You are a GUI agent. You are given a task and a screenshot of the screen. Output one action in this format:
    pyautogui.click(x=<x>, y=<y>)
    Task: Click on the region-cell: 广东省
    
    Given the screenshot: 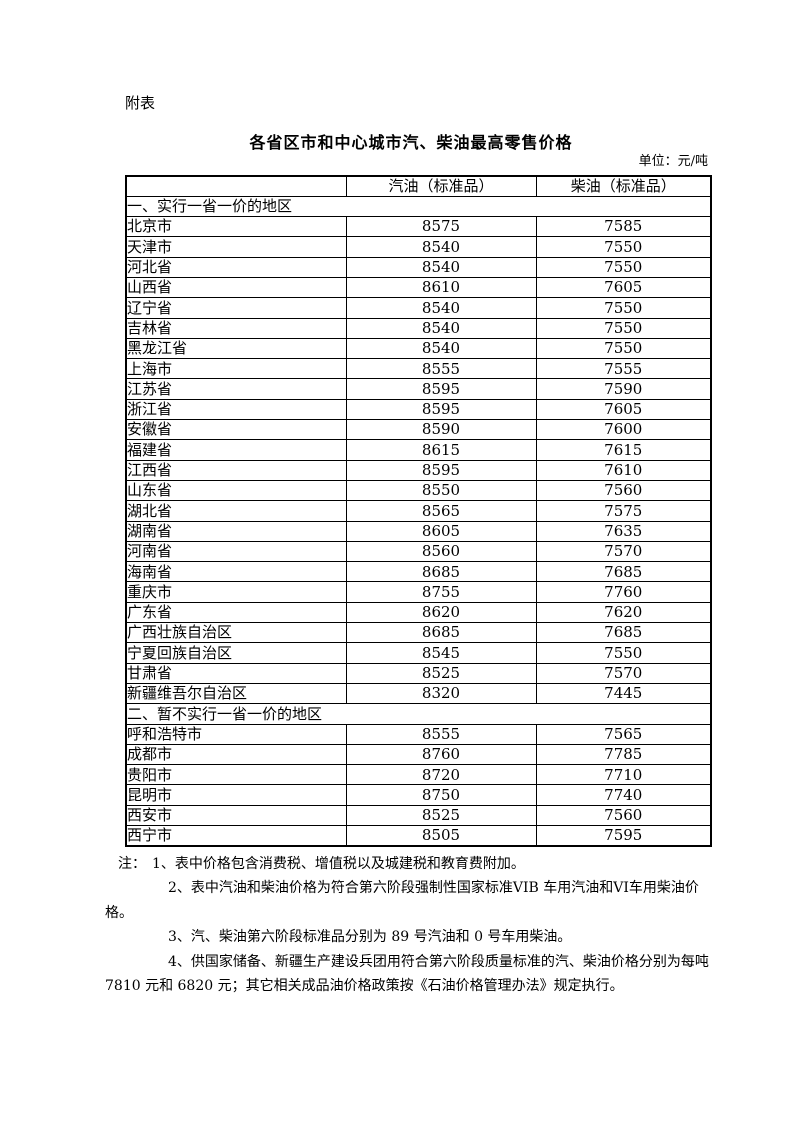 What is the action you would take?
    pyautogui.click(x=236, y=612)
    